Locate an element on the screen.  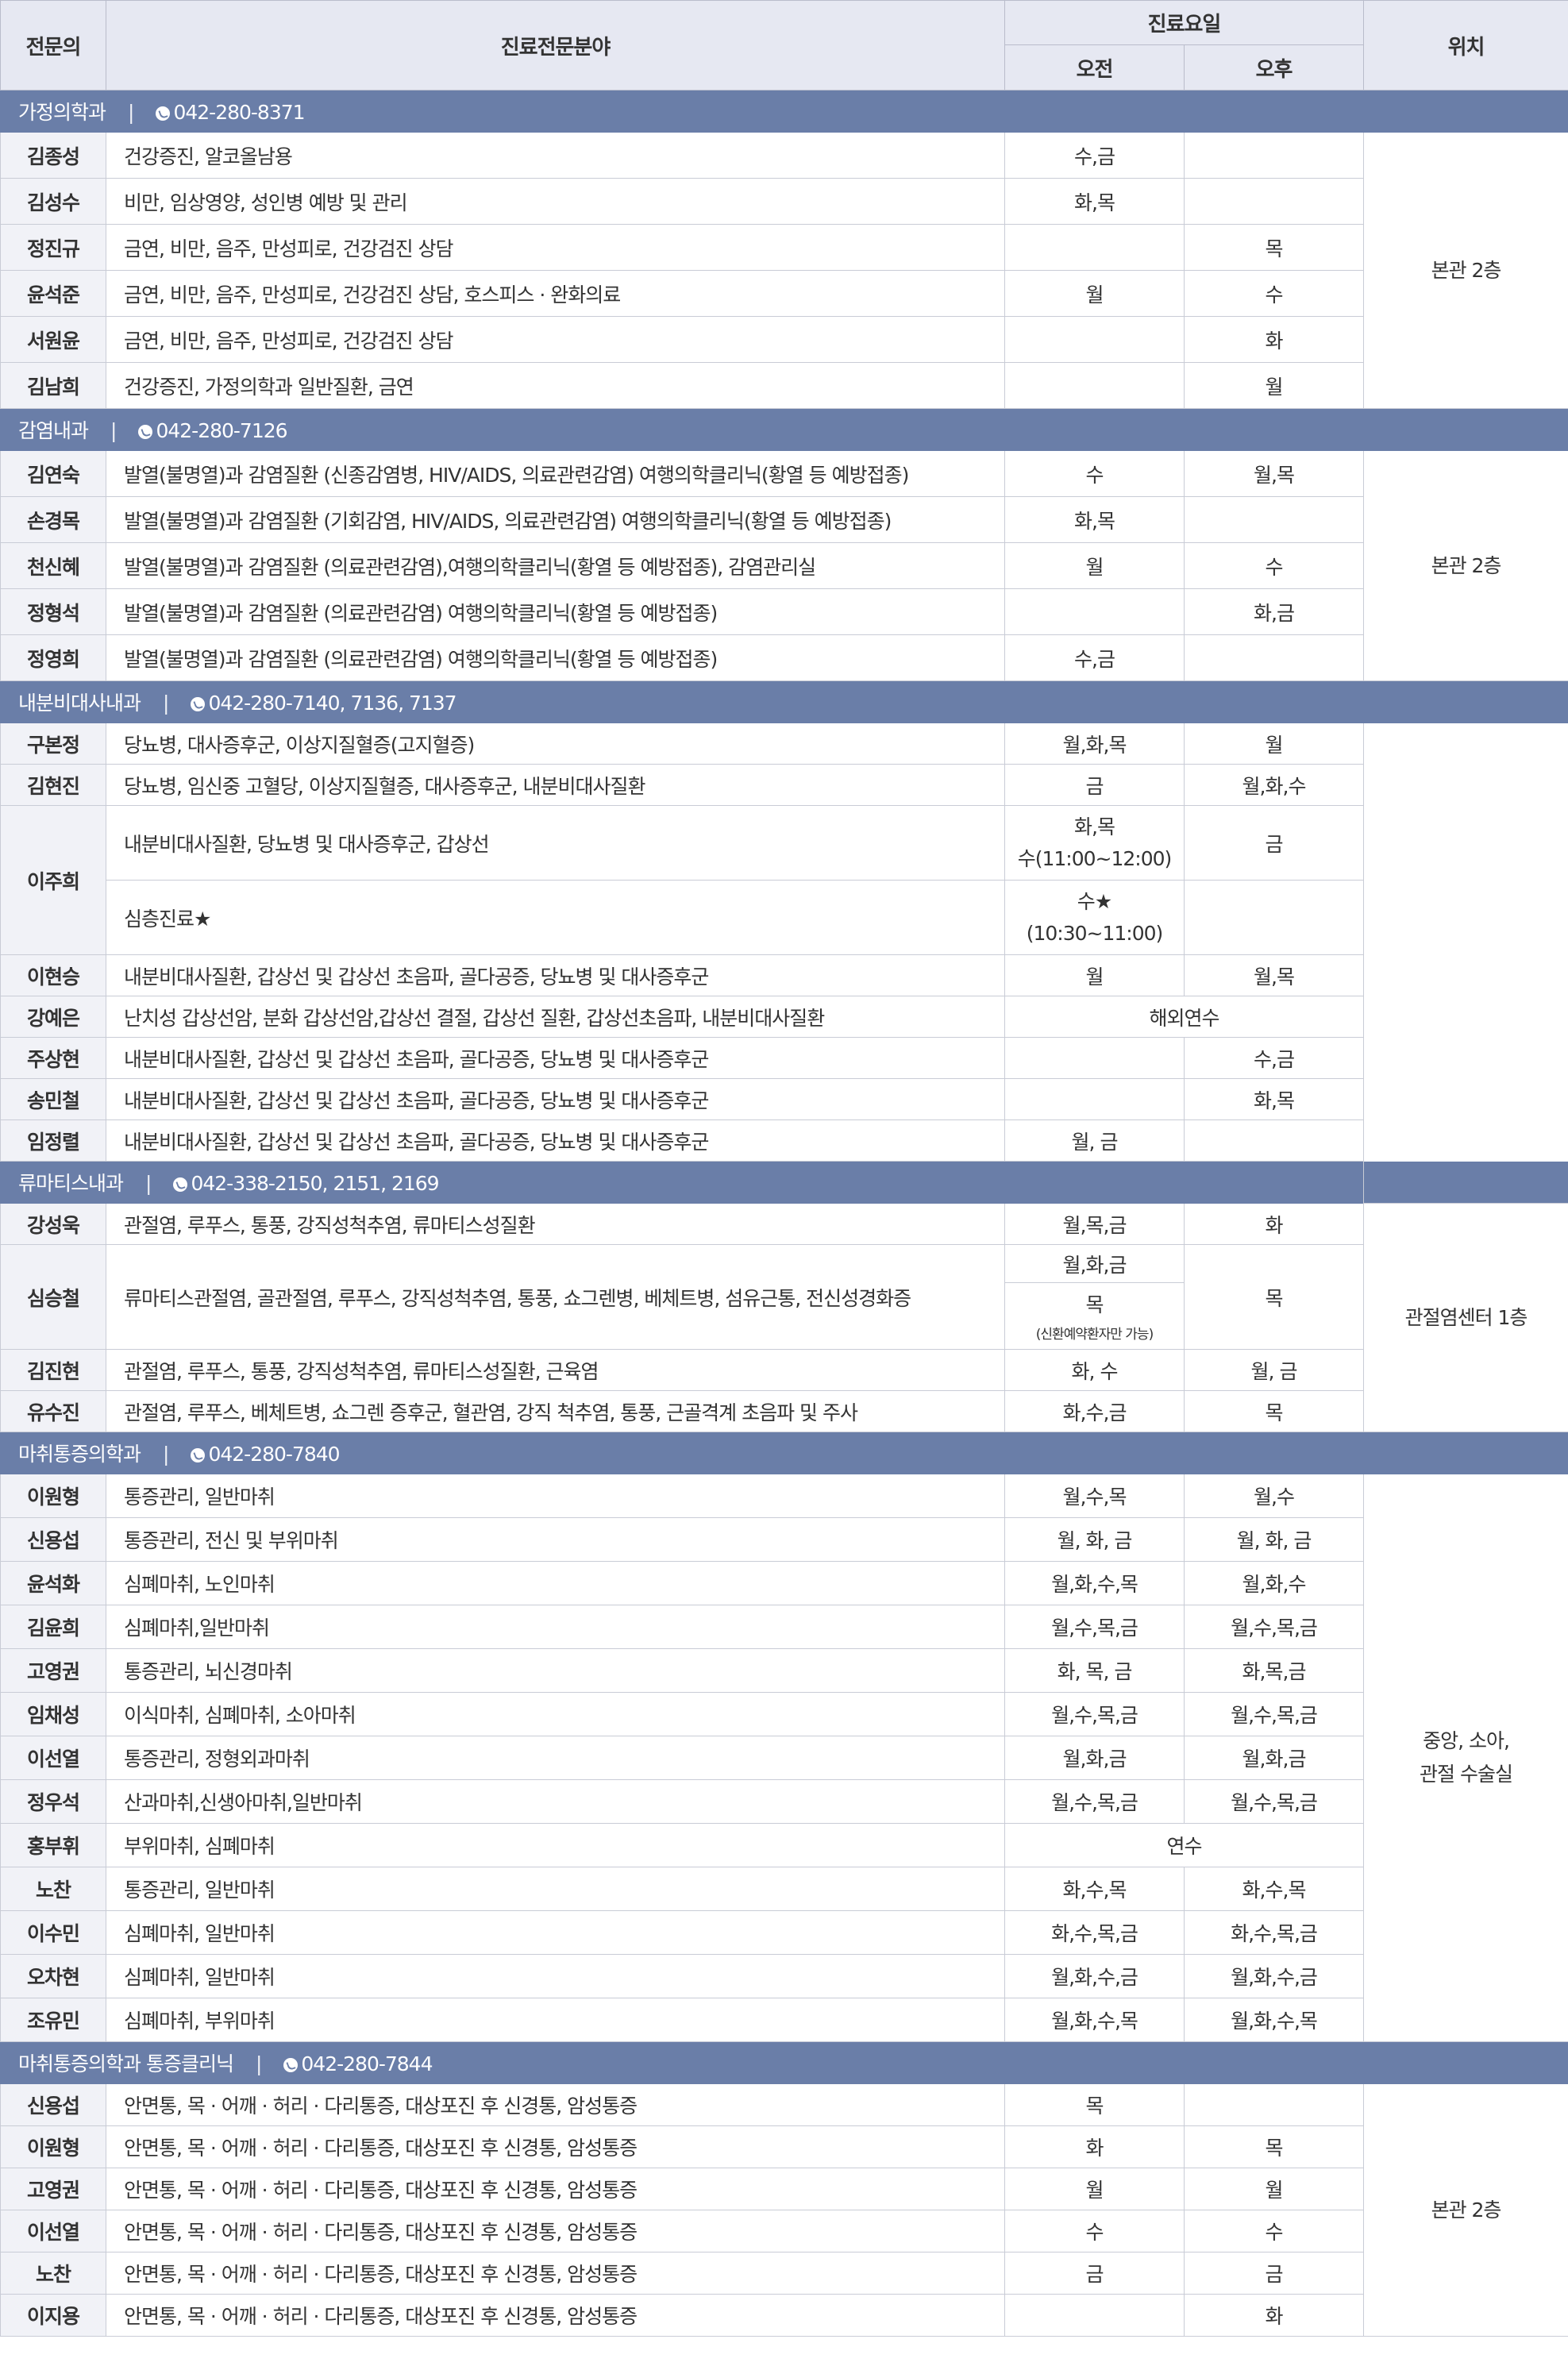
pm-days: 화,수,목 is located at coordinates (1274, 1889).